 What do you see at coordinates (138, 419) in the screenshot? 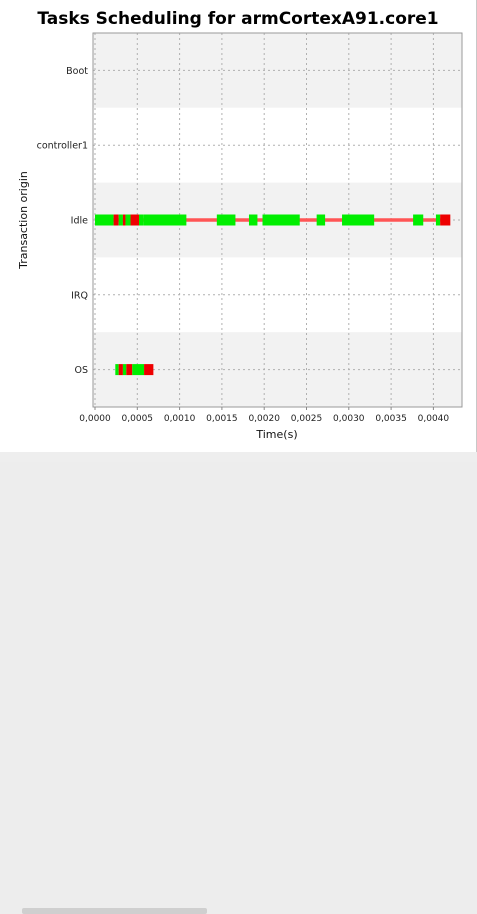
I see `x-tick-label: 0,0005` at bounding box center [138, 419].